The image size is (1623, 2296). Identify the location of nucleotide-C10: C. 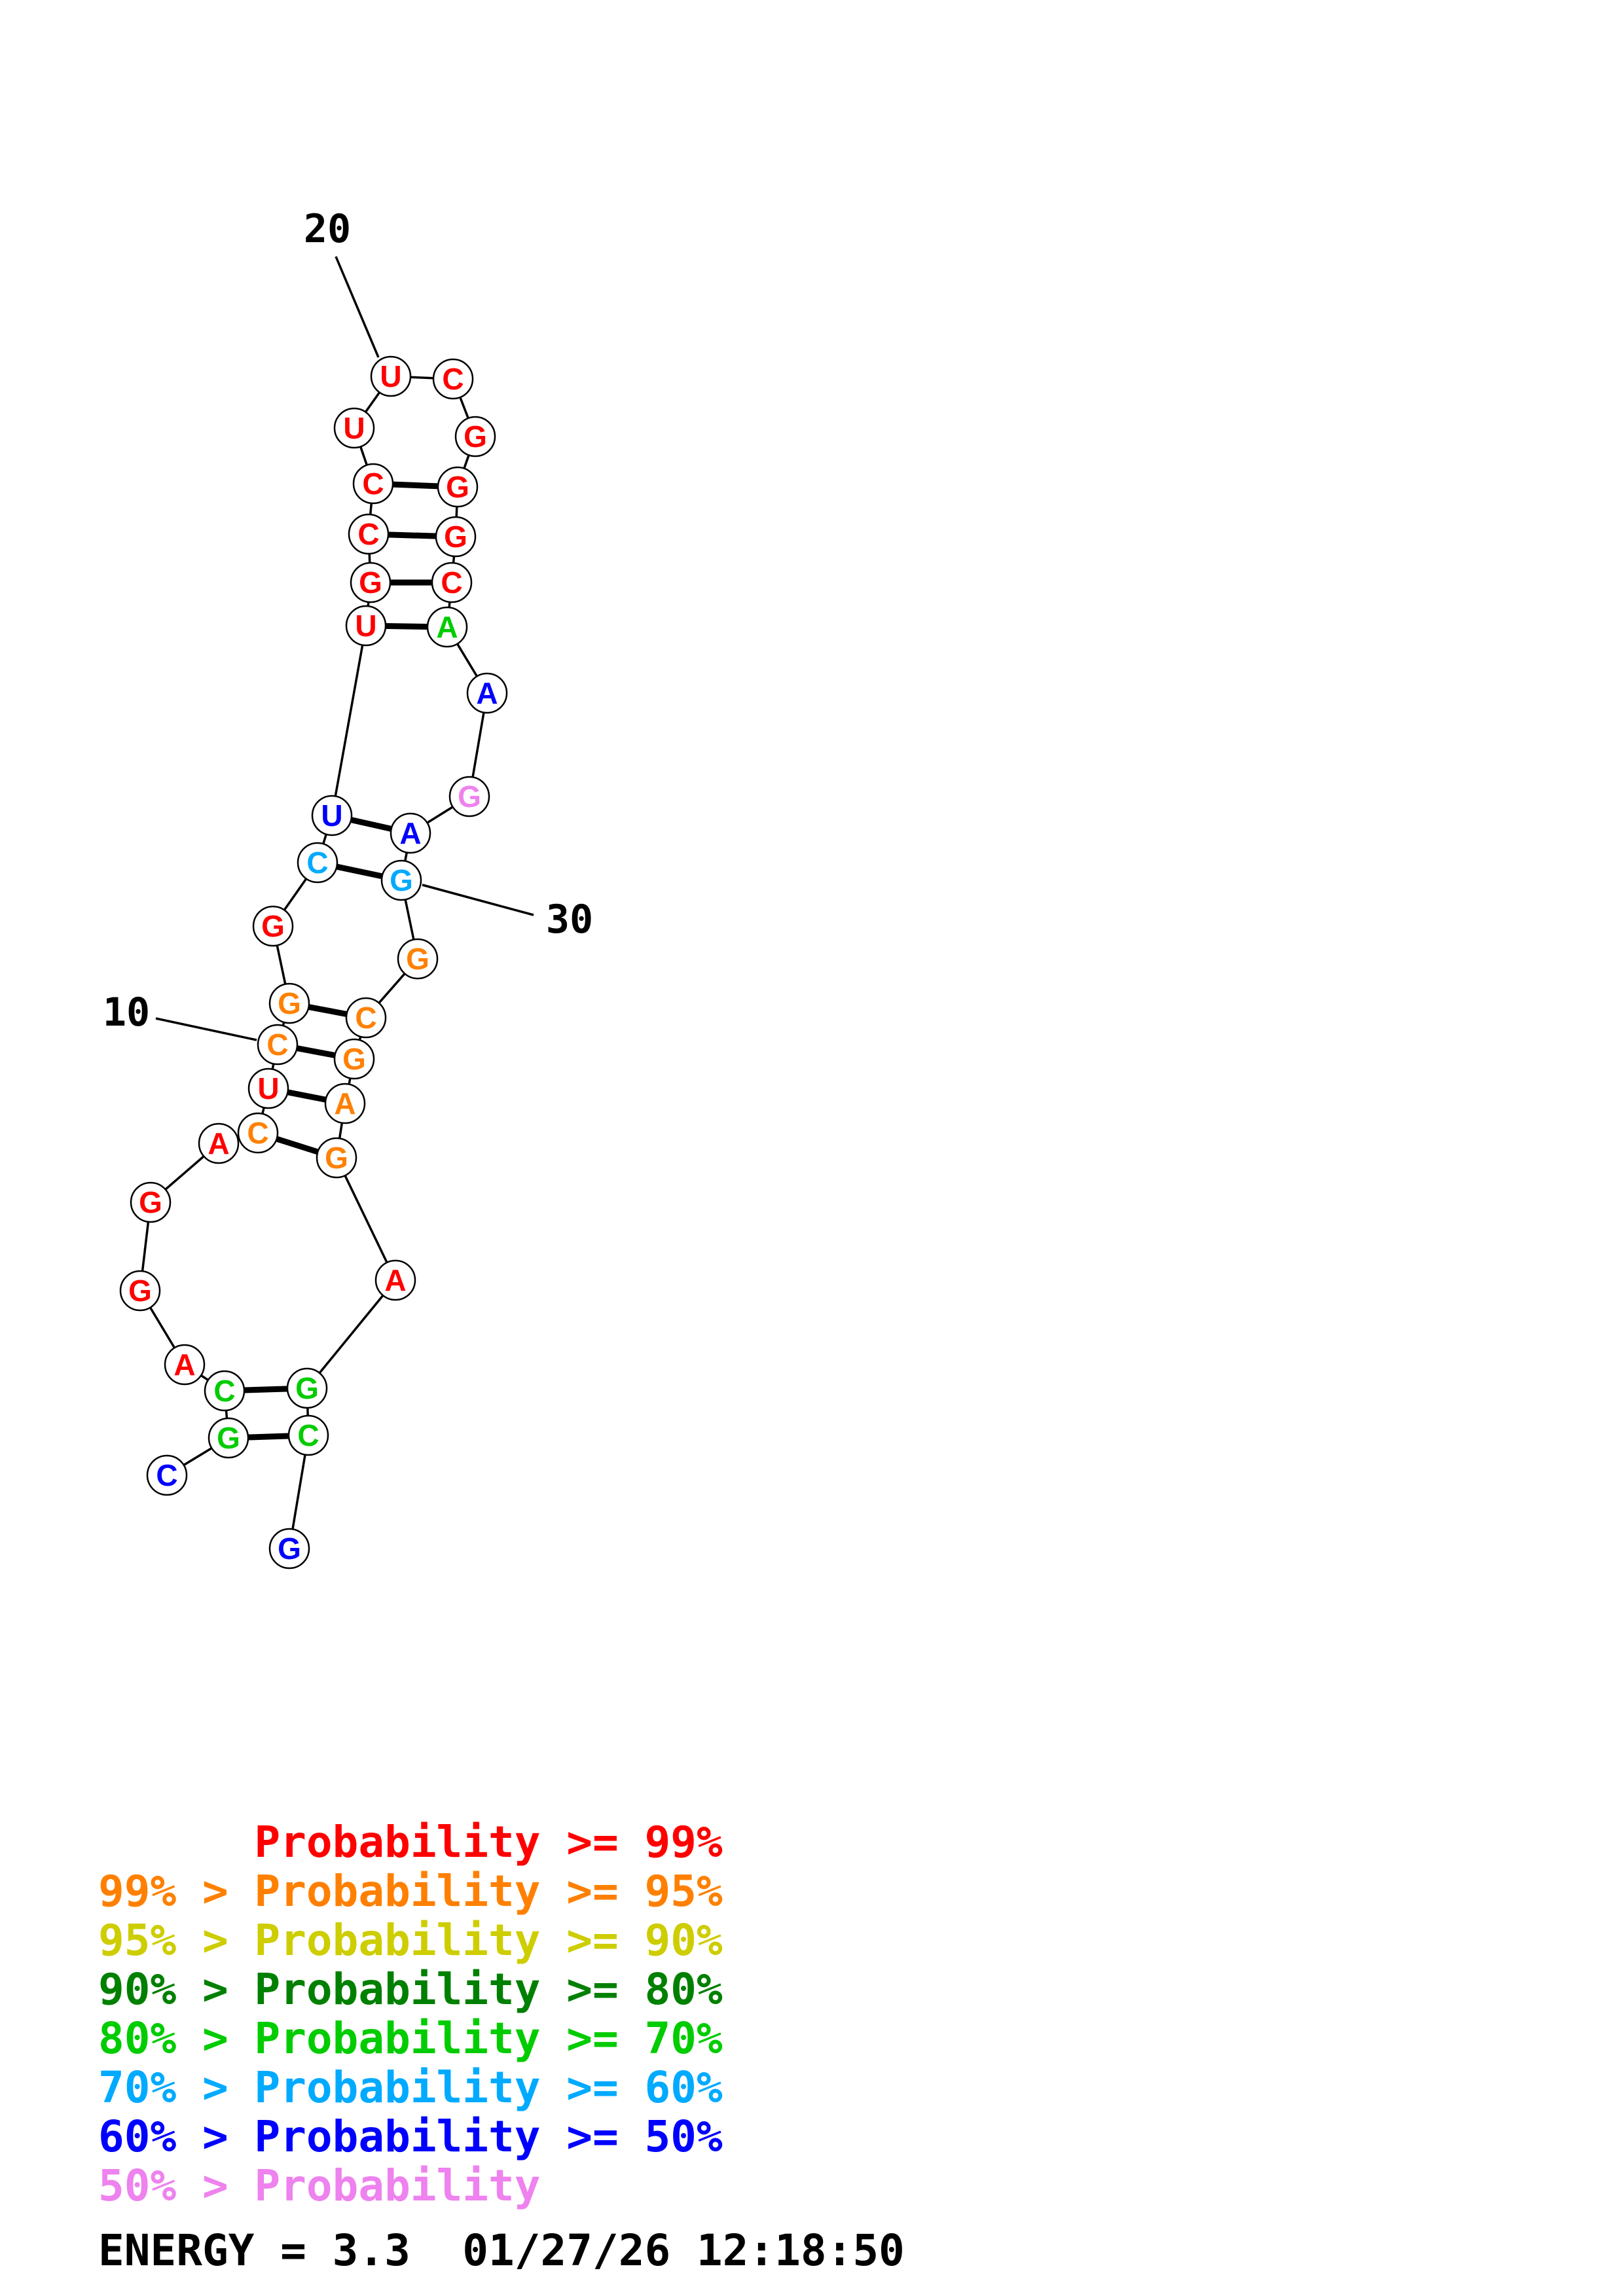
(277, 1045).